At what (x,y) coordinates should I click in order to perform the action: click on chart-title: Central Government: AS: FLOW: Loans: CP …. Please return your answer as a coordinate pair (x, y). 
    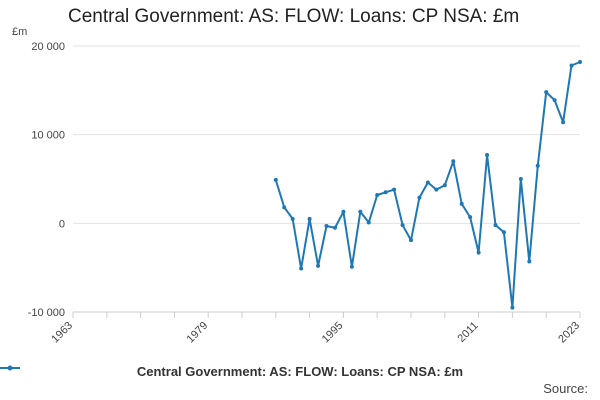
    Looking at the image, I should click on (294, 16).